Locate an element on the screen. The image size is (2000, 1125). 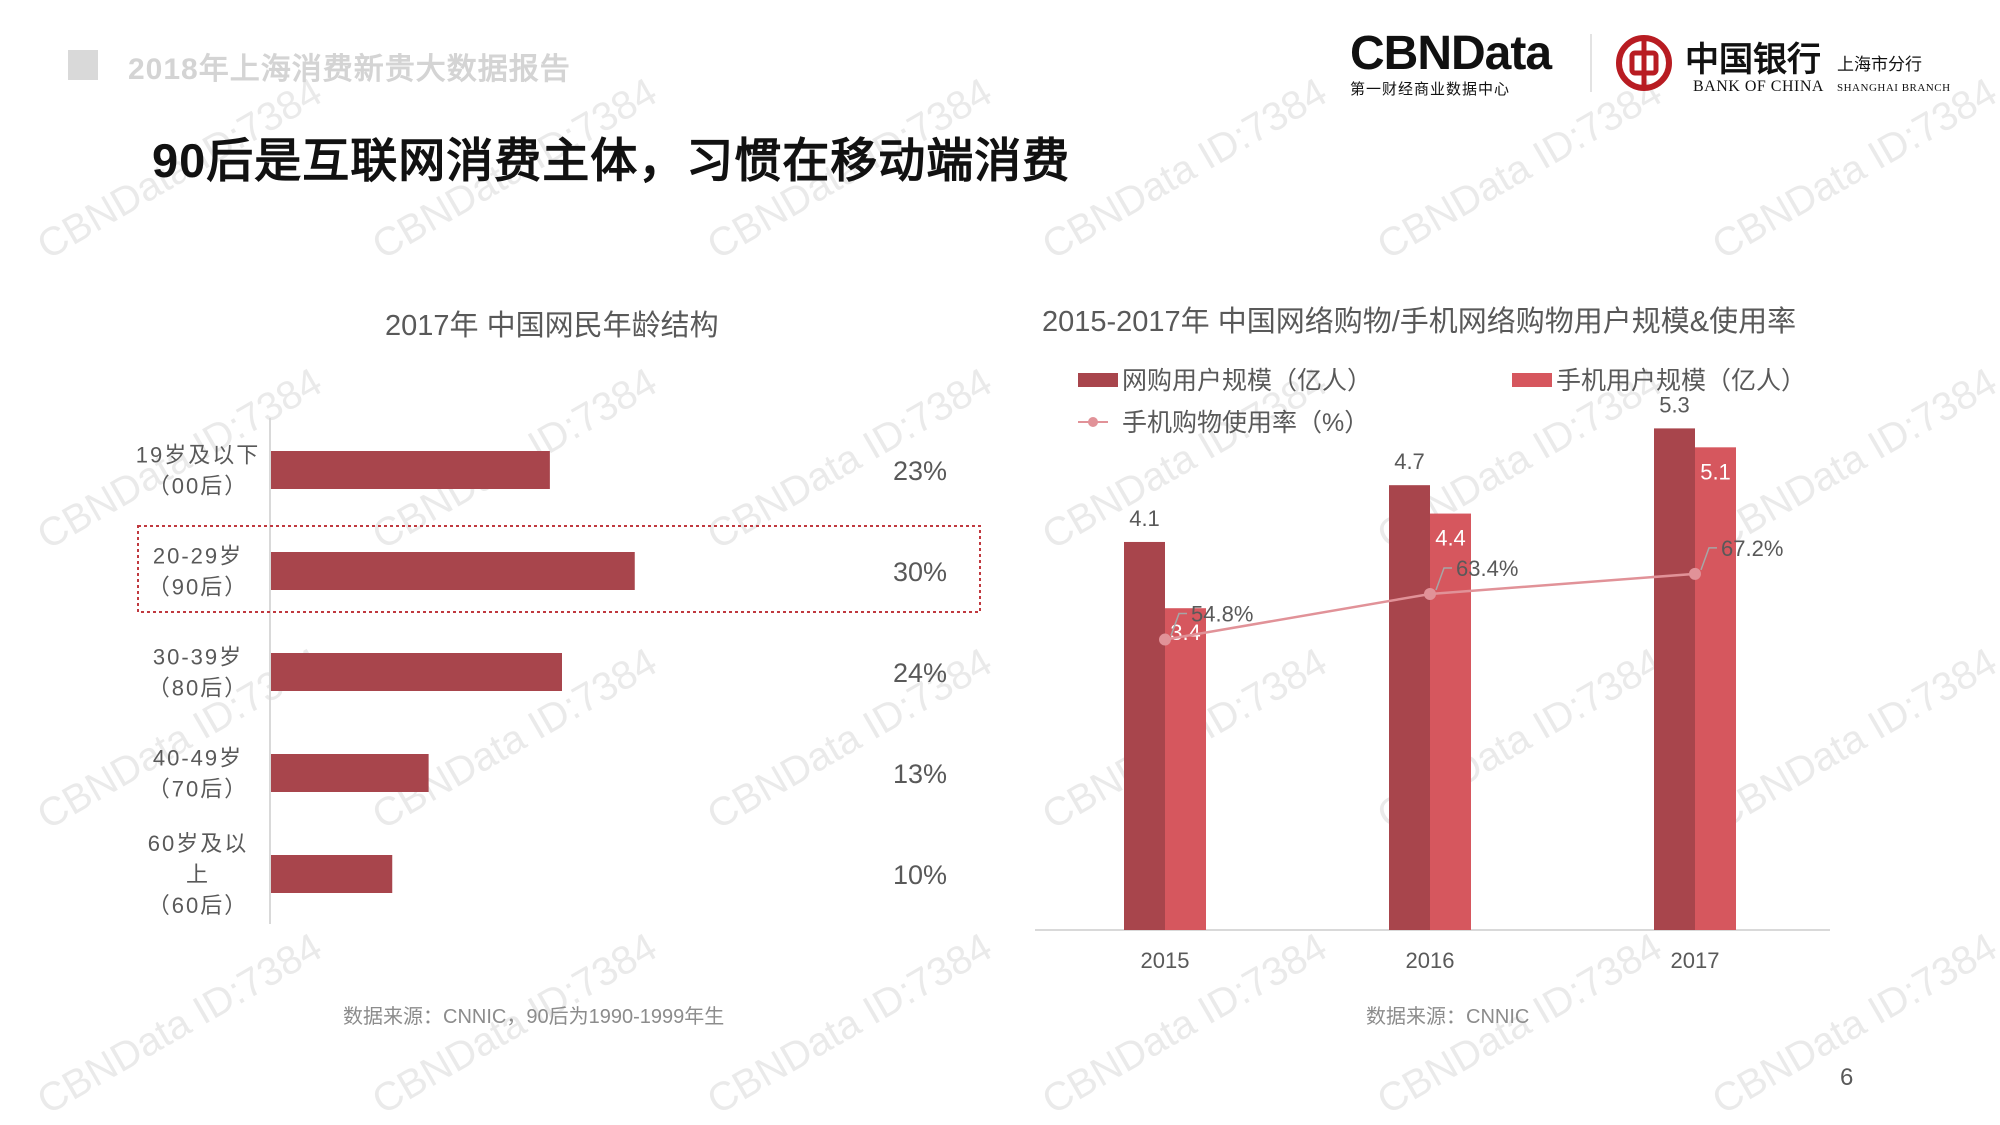
bar-value-label: 4.1 is located at coordinates (1144, 518).